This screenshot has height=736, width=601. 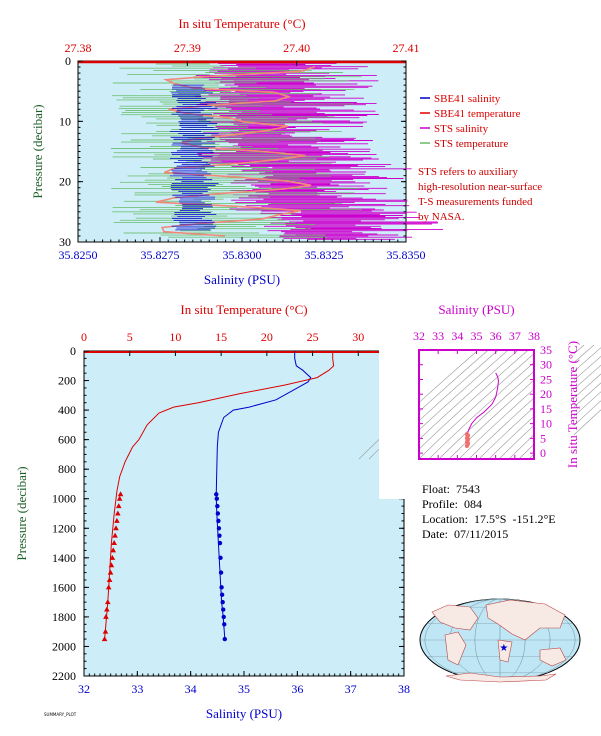 What do you see at coordinates (84, 689) in the screenshot?
I see `x-tick-label: 32` at bounding box center [84, 689].